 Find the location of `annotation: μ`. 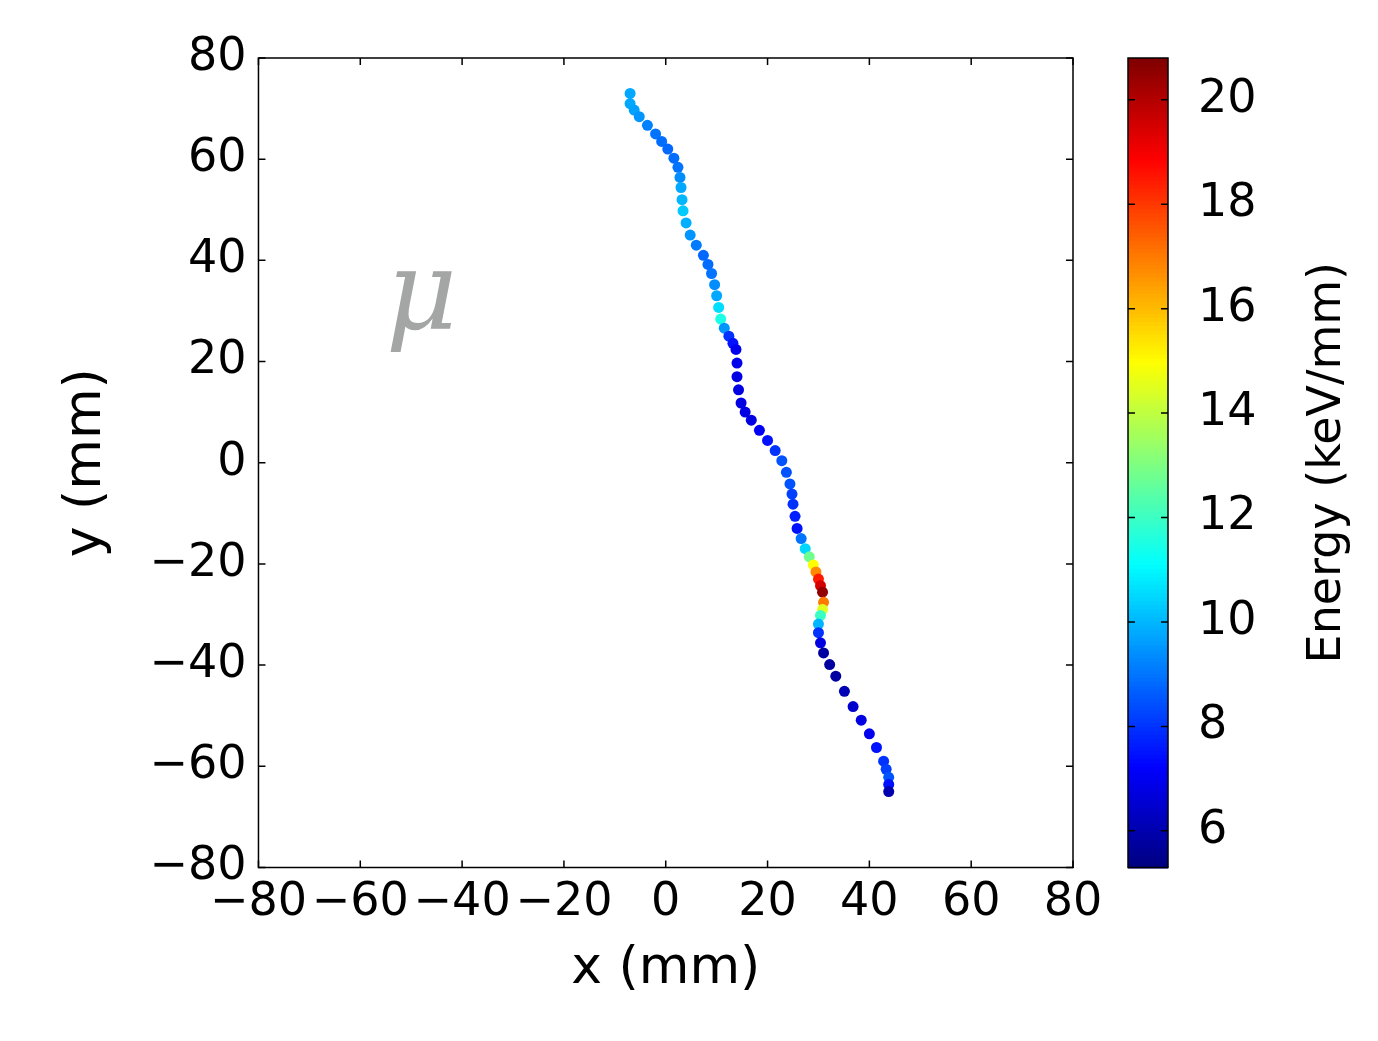

annotation: μ is located at coordinates (421, 291).